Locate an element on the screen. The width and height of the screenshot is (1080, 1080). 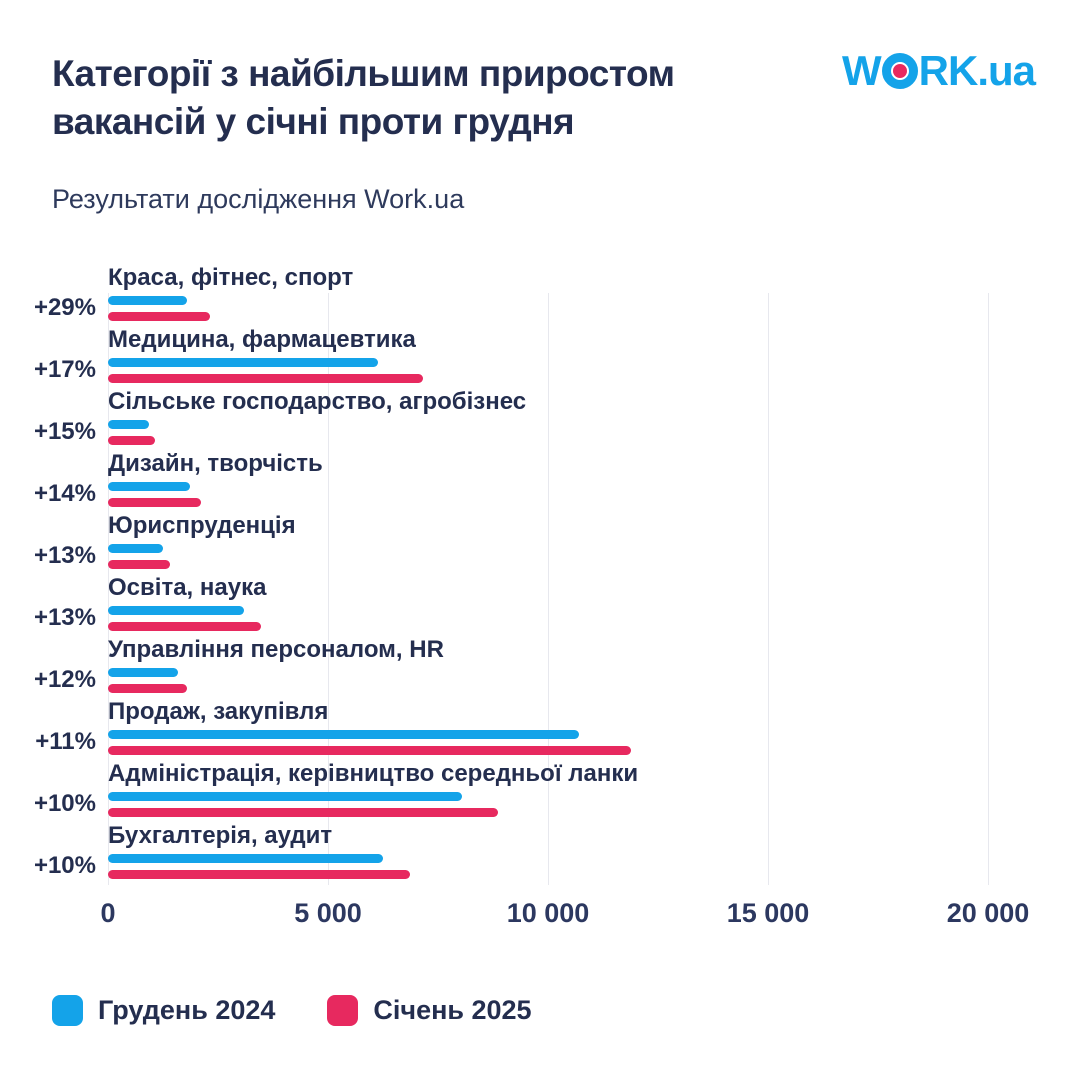
chart-row: Бухгалтерія, аудит +10% is located at coordinates (540, 852).